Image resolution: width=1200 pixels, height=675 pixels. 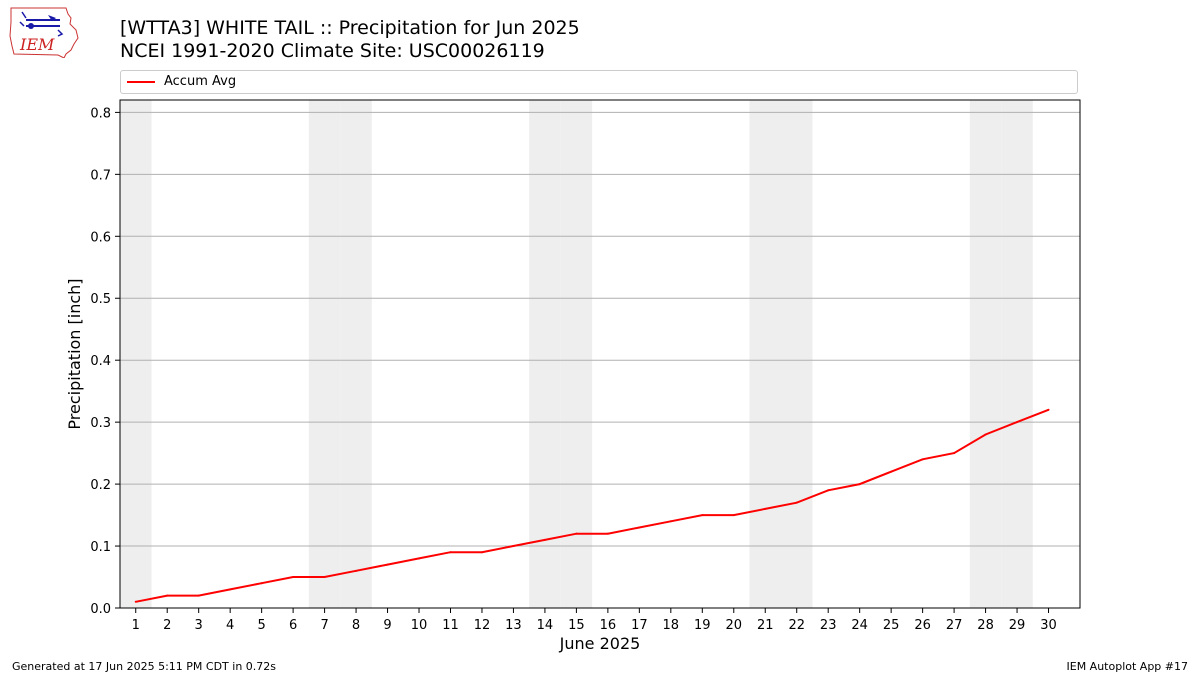 I want to click on x-tick-label: 2, so click(x=167, y=625).